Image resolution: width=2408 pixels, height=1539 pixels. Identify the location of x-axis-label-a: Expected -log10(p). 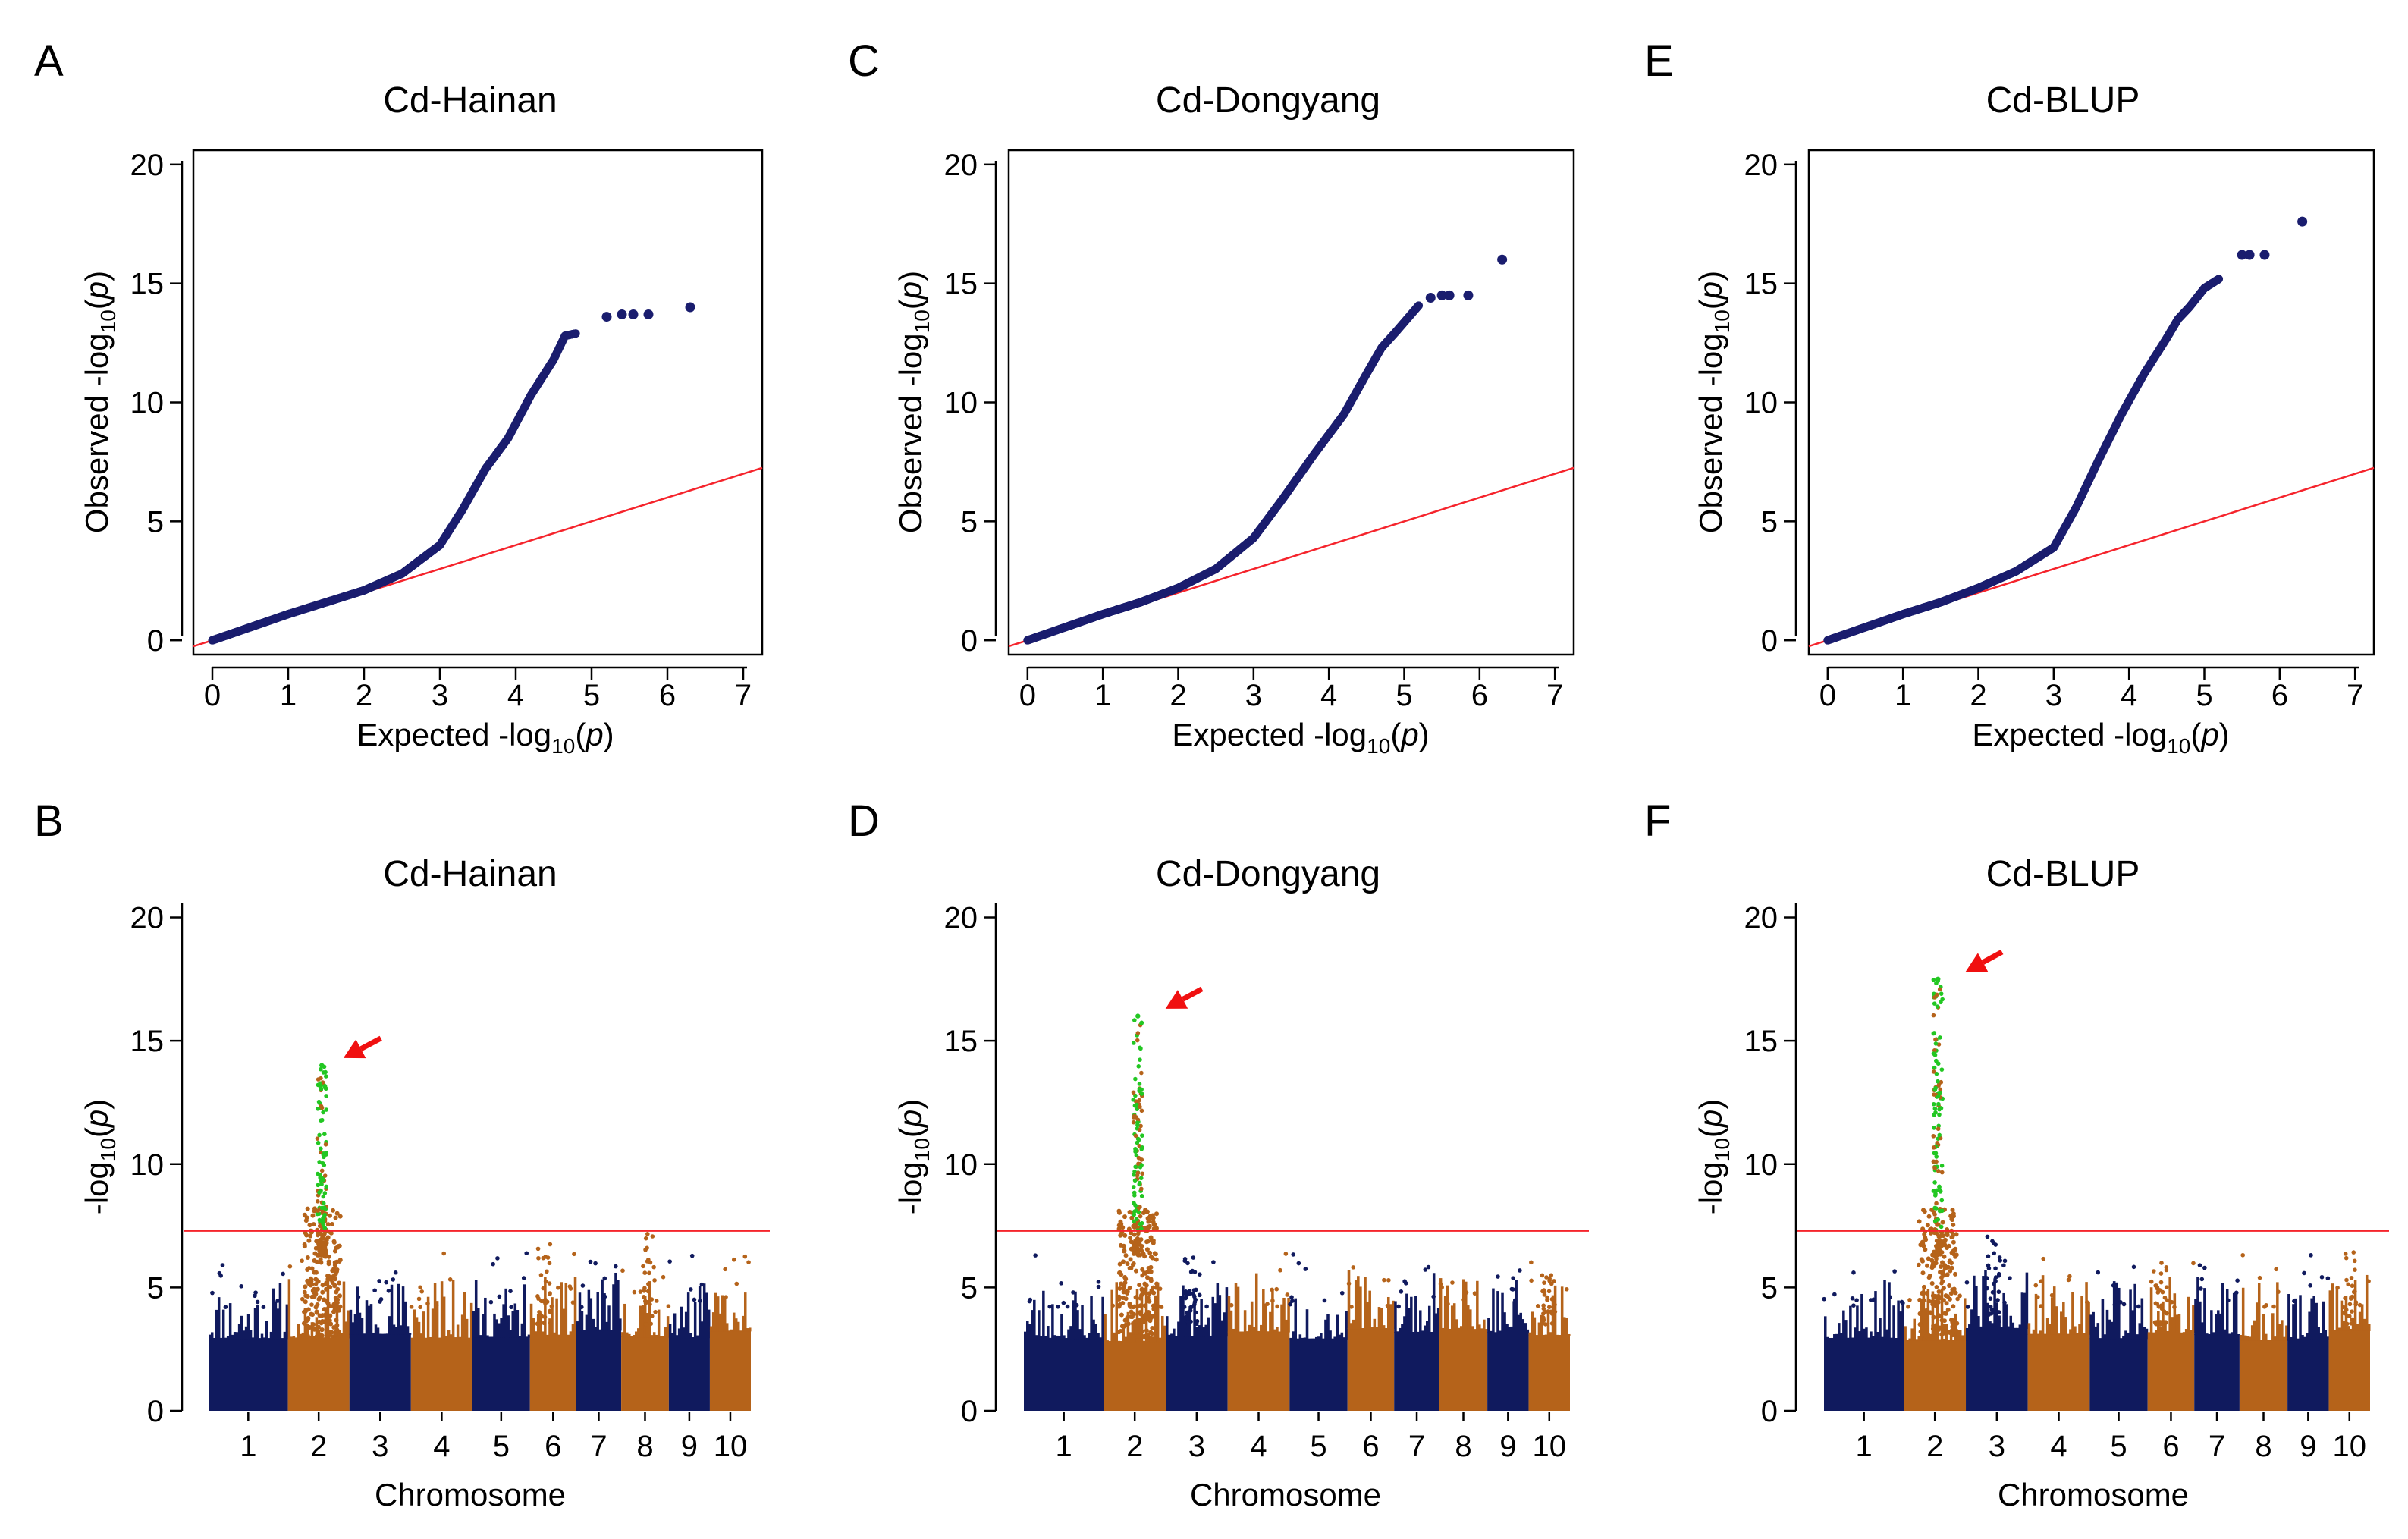
(485, 738).